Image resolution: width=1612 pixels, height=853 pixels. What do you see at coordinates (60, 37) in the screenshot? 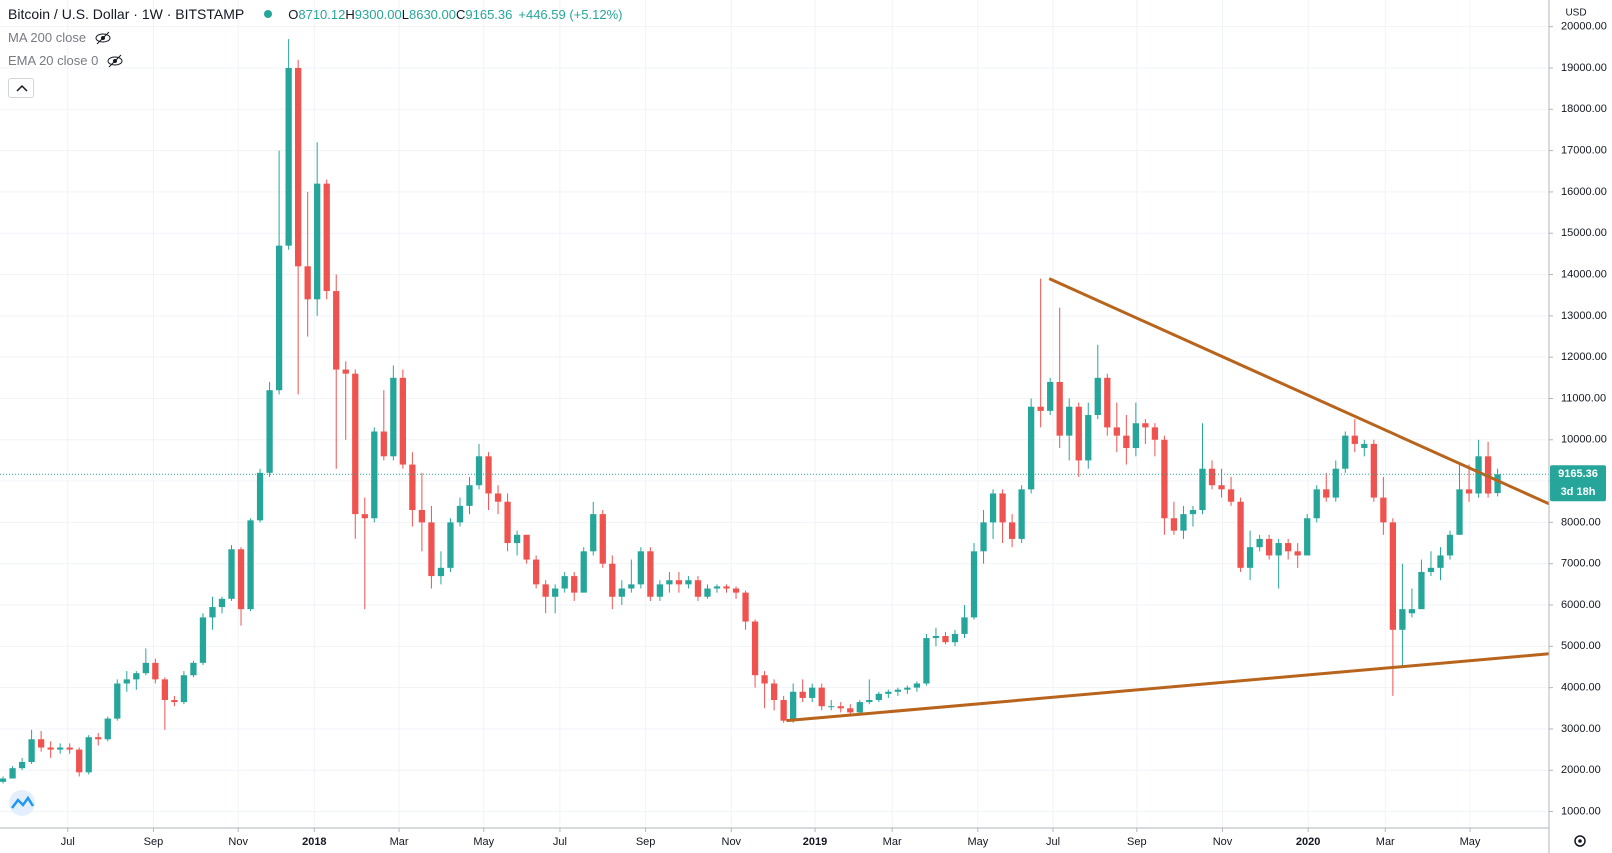
I see `indicator-row: MA 200 close` at bounding box center [60, 37].